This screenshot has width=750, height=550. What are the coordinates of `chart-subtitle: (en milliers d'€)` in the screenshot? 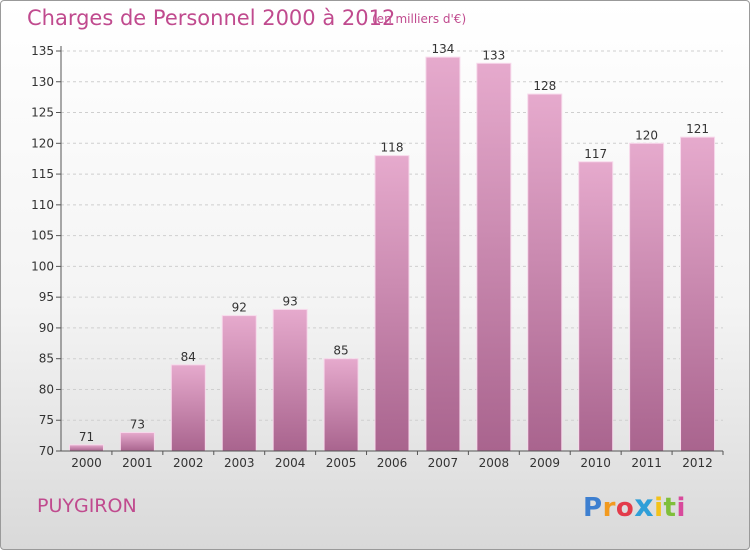 It's located at (419, 19).